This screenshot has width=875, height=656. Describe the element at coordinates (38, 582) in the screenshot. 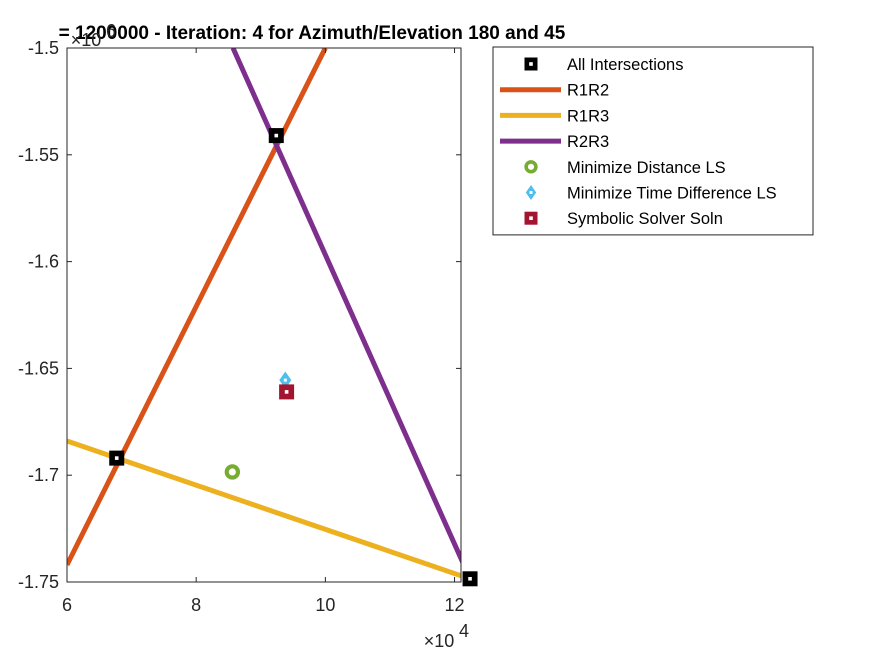

I see `y-tick-label: -1.75` at that location.